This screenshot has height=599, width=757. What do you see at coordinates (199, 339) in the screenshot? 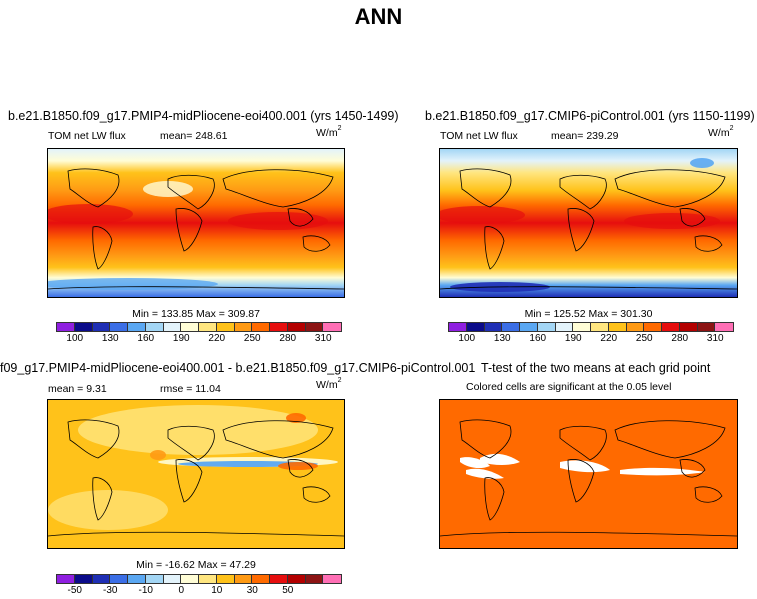
I see `panel1-colorbar-labels: 100 130 160 190 220 250 280 310` at bounding box center [199, 339].